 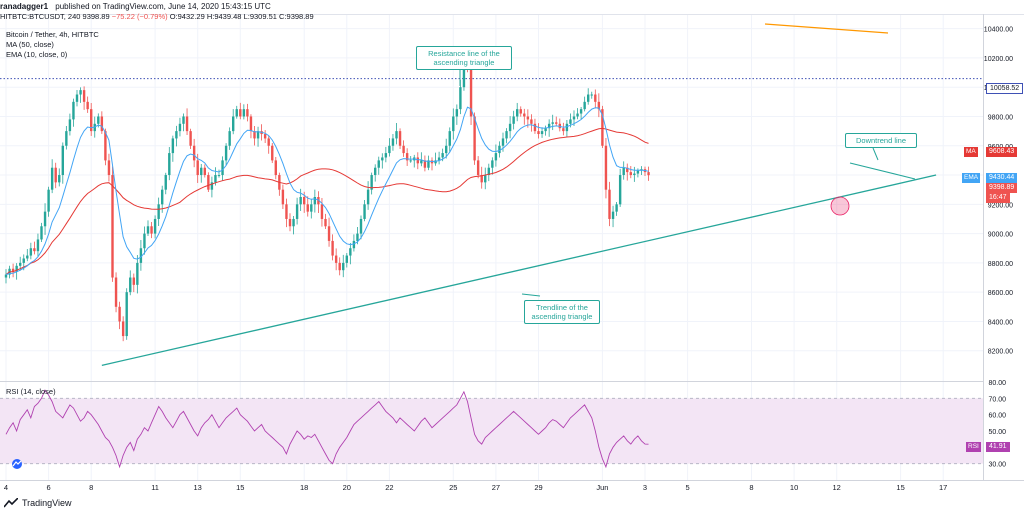 What do you see at coordinates (491, 381) in the screenshot?
I see `pane-divider` at bounding box center [491, 381].